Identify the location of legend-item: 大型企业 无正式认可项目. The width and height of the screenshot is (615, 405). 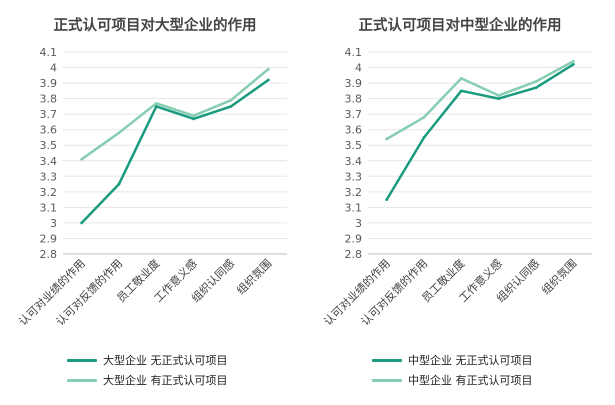
(147, 360).